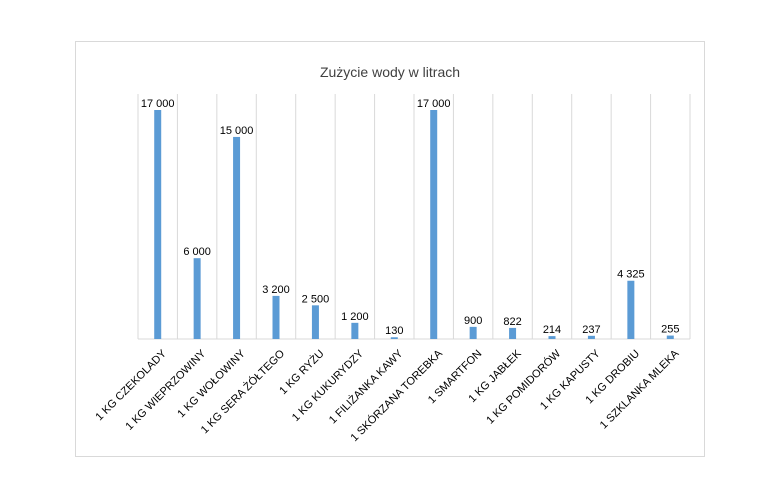 This screenshot has width=780, height=500. What do you see at coordinates (197, 252) in the screenshot?
I see `data-label: 6 000` at bounding box center [197, 252].